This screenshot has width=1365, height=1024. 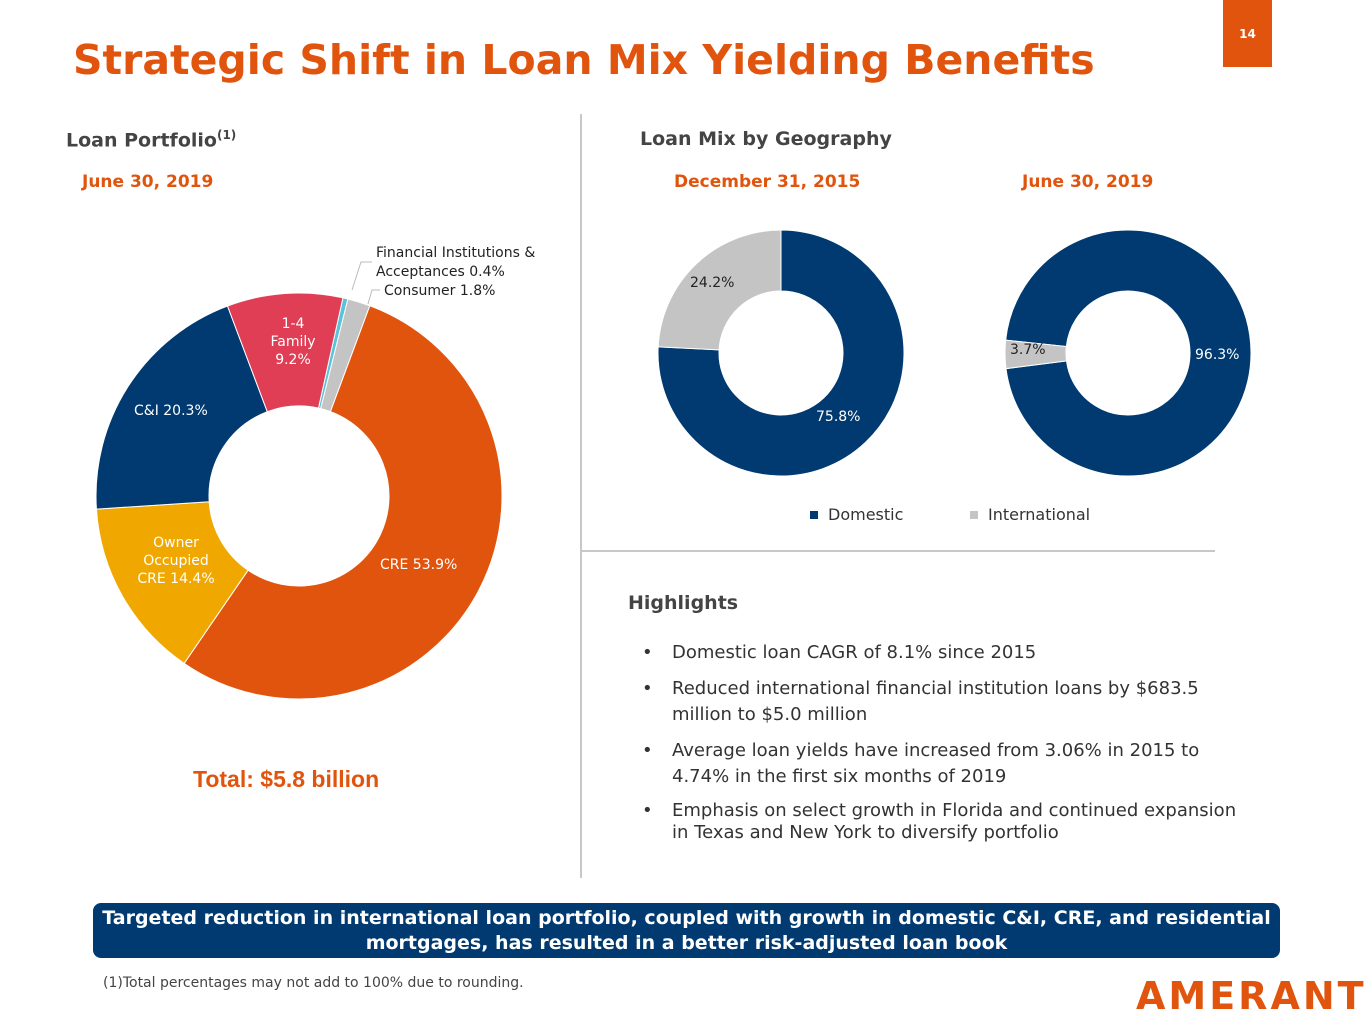 I want to click on l2: Family, so click(x=293, y=342).